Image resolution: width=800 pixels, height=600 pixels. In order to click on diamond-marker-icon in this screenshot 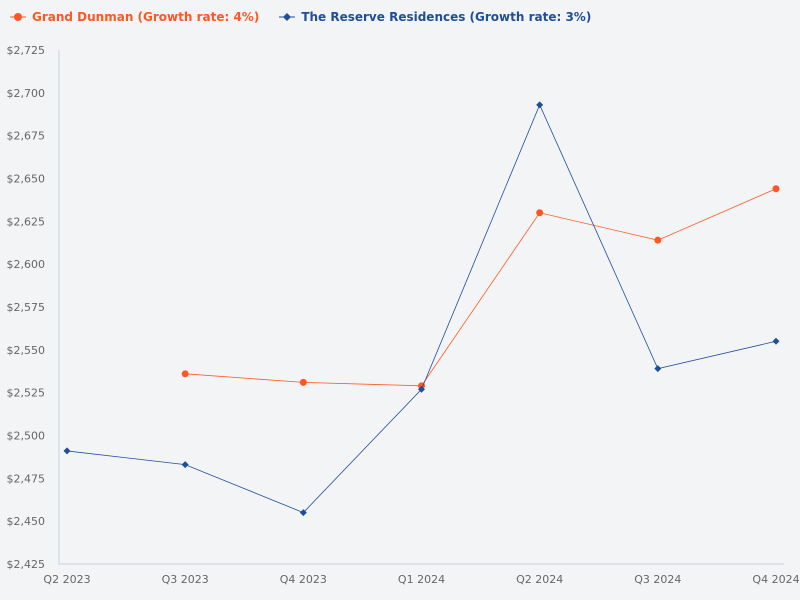, I will do `click(287, 17)`.